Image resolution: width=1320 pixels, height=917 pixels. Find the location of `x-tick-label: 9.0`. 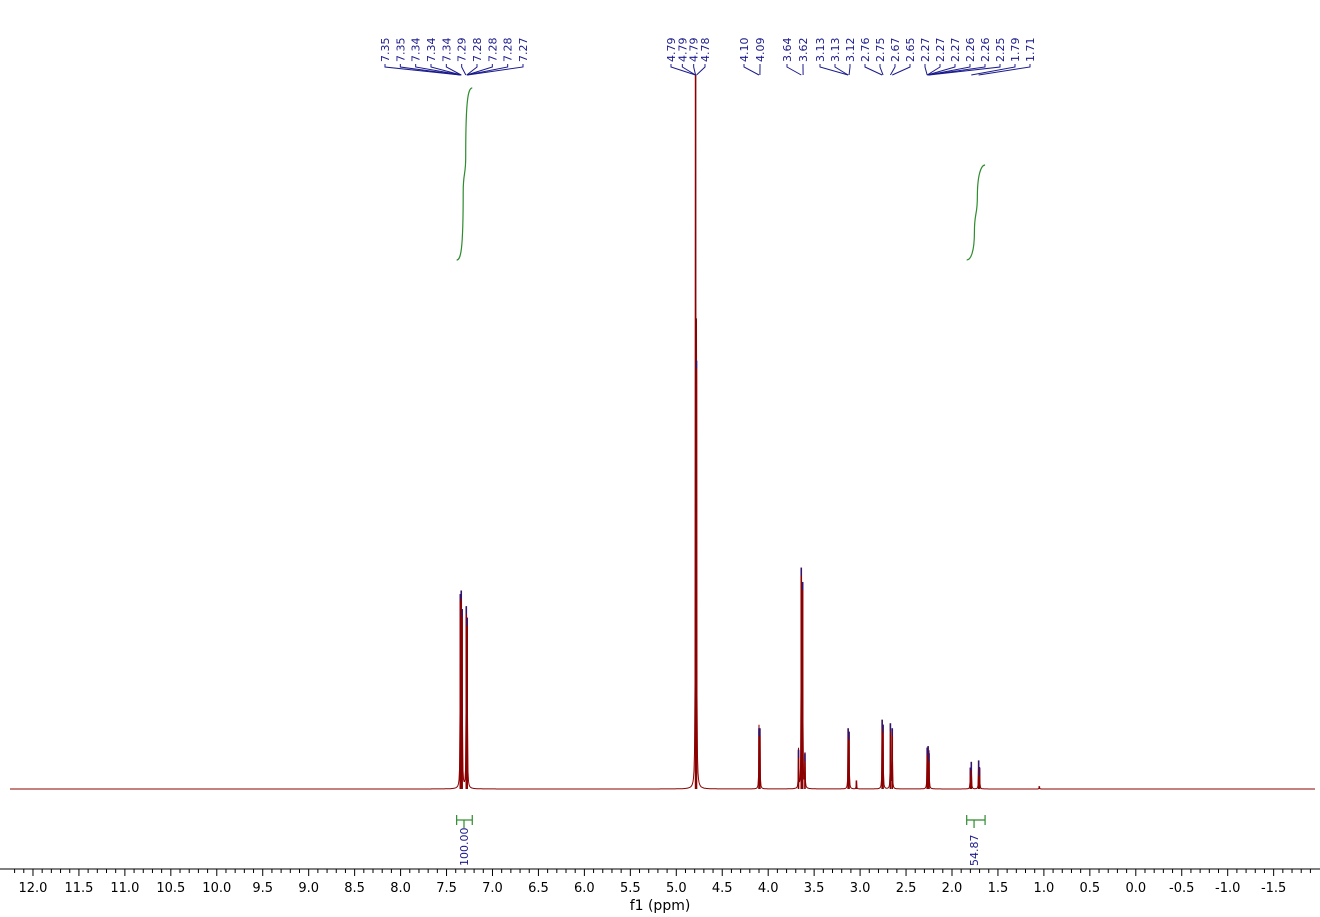

x-tick-label: 9.0 is located at coordinates (308, 888).